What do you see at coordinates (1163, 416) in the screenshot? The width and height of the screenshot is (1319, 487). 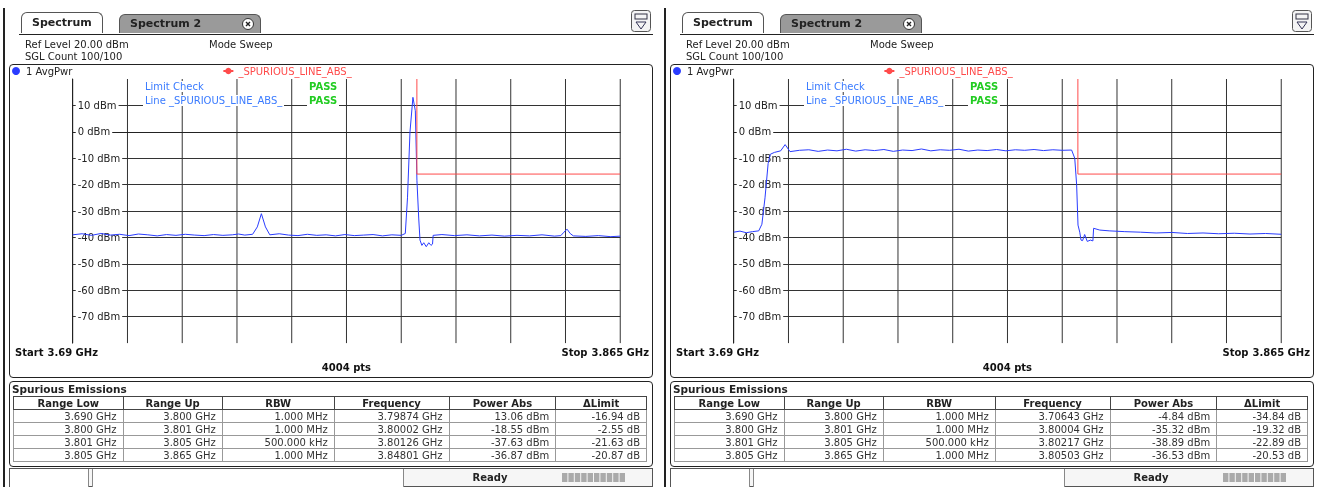 I see `text: -4.84 dBm` at bounding box center [1163, 416].